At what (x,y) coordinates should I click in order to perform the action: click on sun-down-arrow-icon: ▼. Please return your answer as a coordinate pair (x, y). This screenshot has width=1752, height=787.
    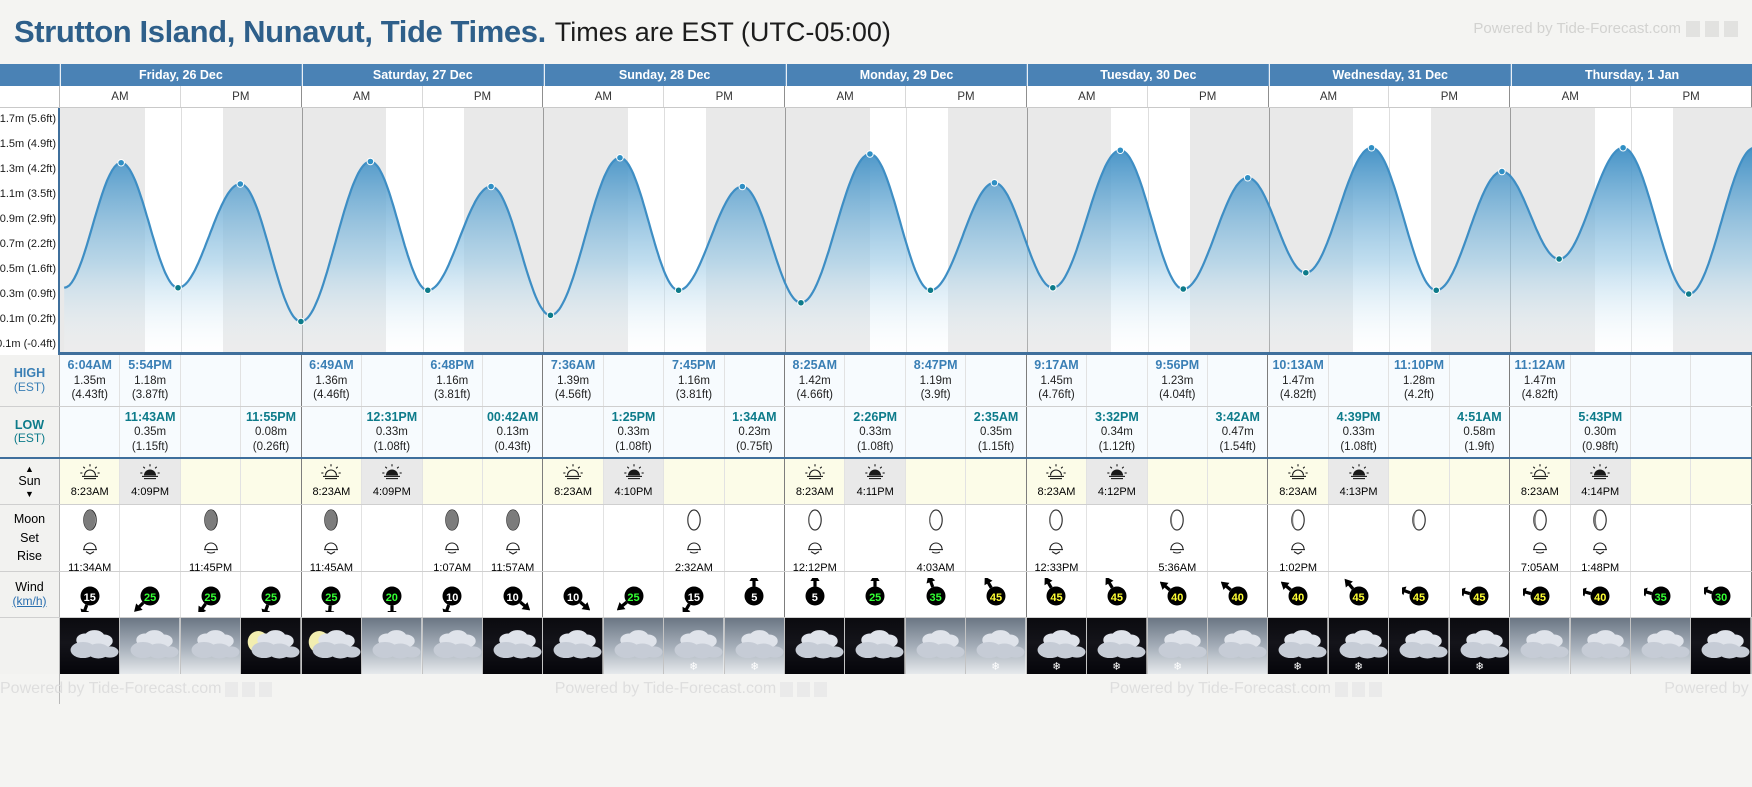
    Looking at the image, I should click on (29, 493).